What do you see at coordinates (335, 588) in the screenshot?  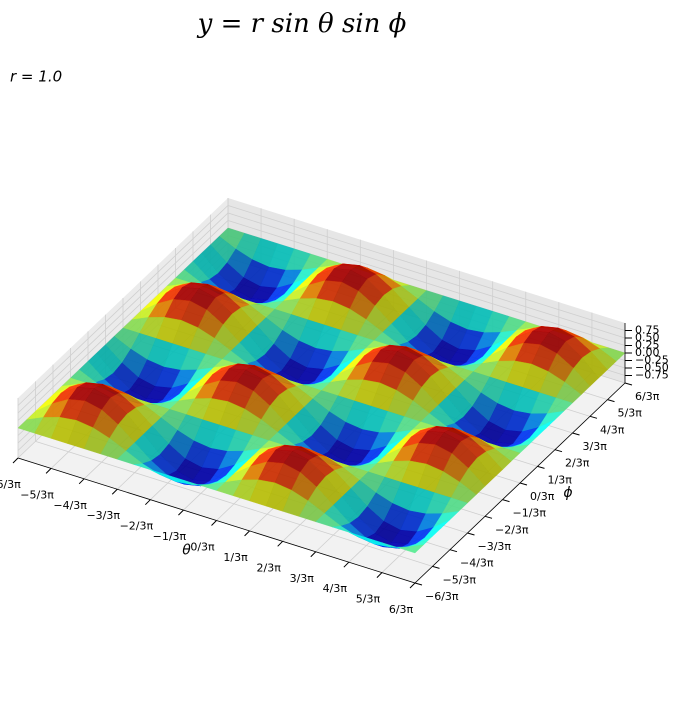 I see `x-tick-label: 4/3π` at bounding box center [335, 588].